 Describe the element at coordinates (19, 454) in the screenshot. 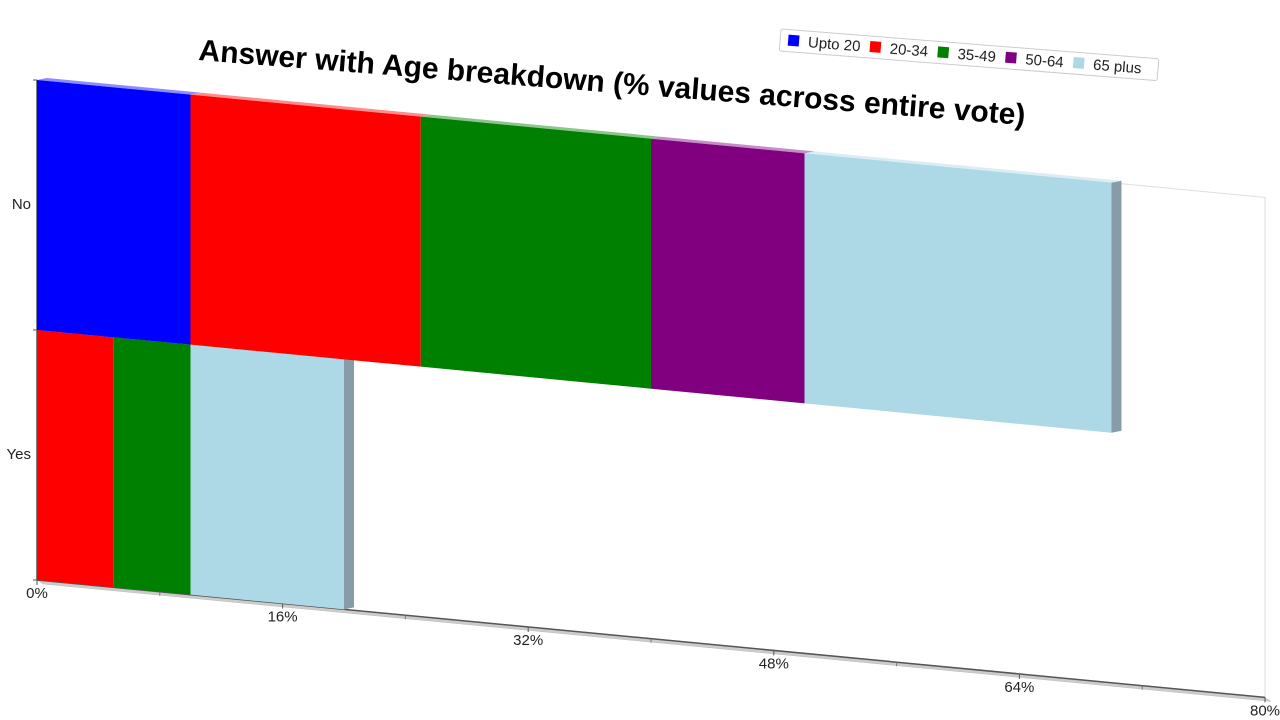

I see `category-label: Yes` at that location.